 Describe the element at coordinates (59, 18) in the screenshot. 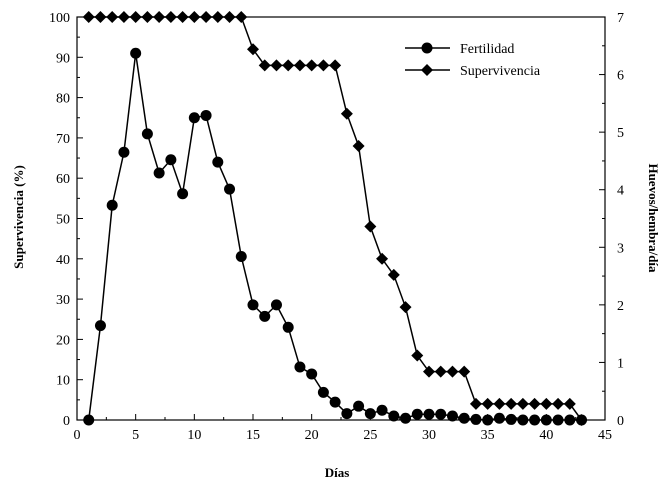

I see `y-left-tick-label: 100` at that location.